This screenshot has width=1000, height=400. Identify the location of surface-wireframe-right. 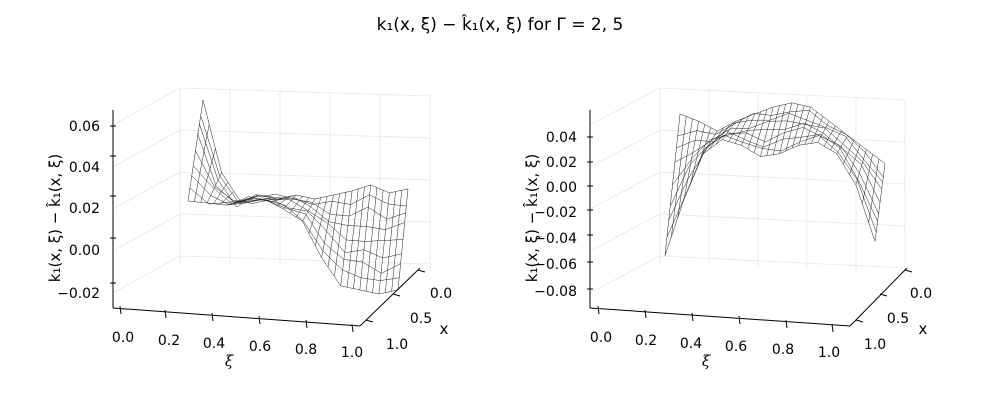
(775, 179).